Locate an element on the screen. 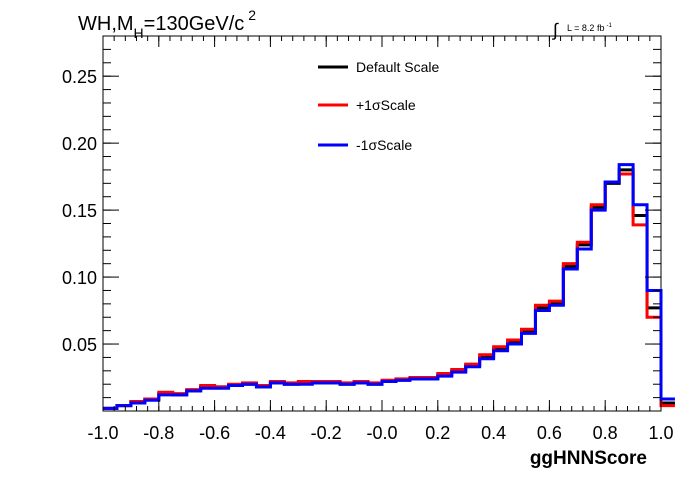  chart-title-subscript: H is located at coordinates (139, 33).